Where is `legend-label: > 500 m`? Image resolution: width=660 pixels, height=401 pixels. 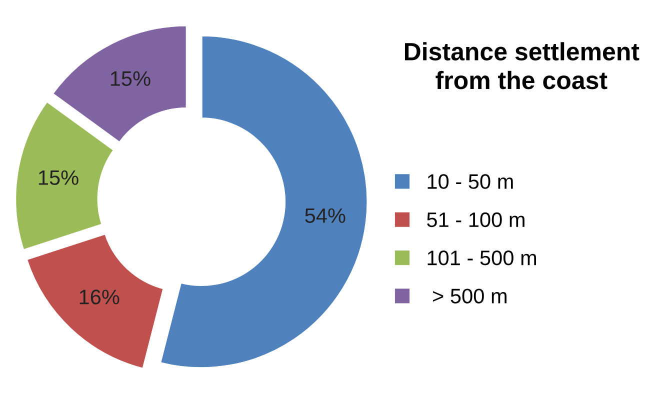 legend-label: > 500 m is located at coordinates (469, 296).